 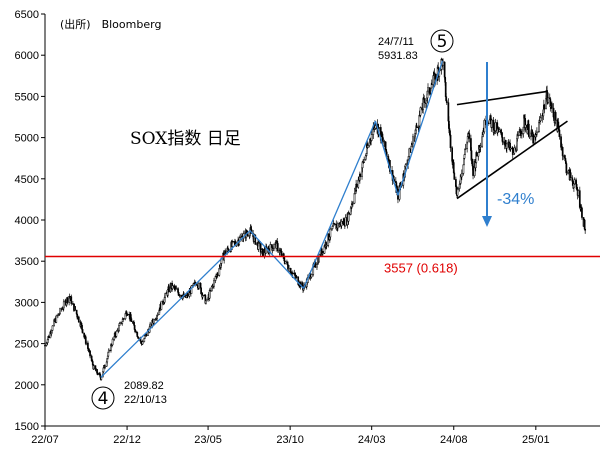 I want to click on y-tick-label: 5000, so click(x=27, y=139).